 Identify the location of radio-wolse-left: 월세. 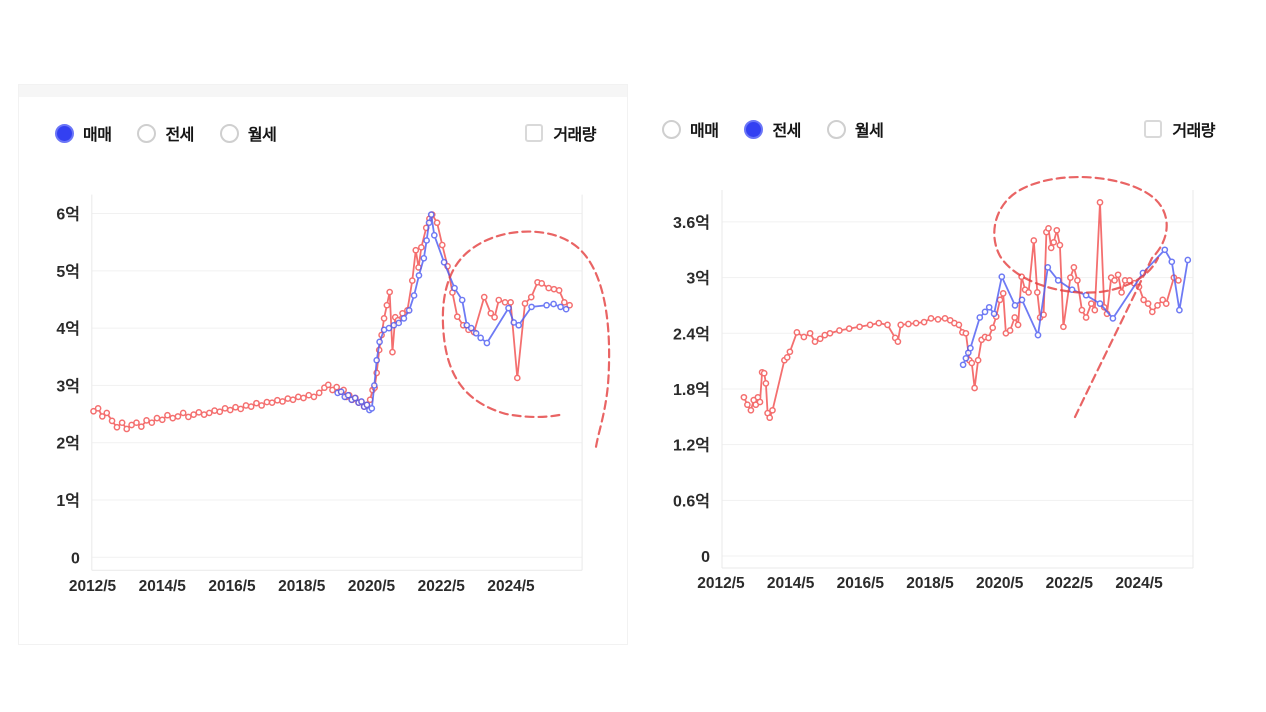
(248, 133).